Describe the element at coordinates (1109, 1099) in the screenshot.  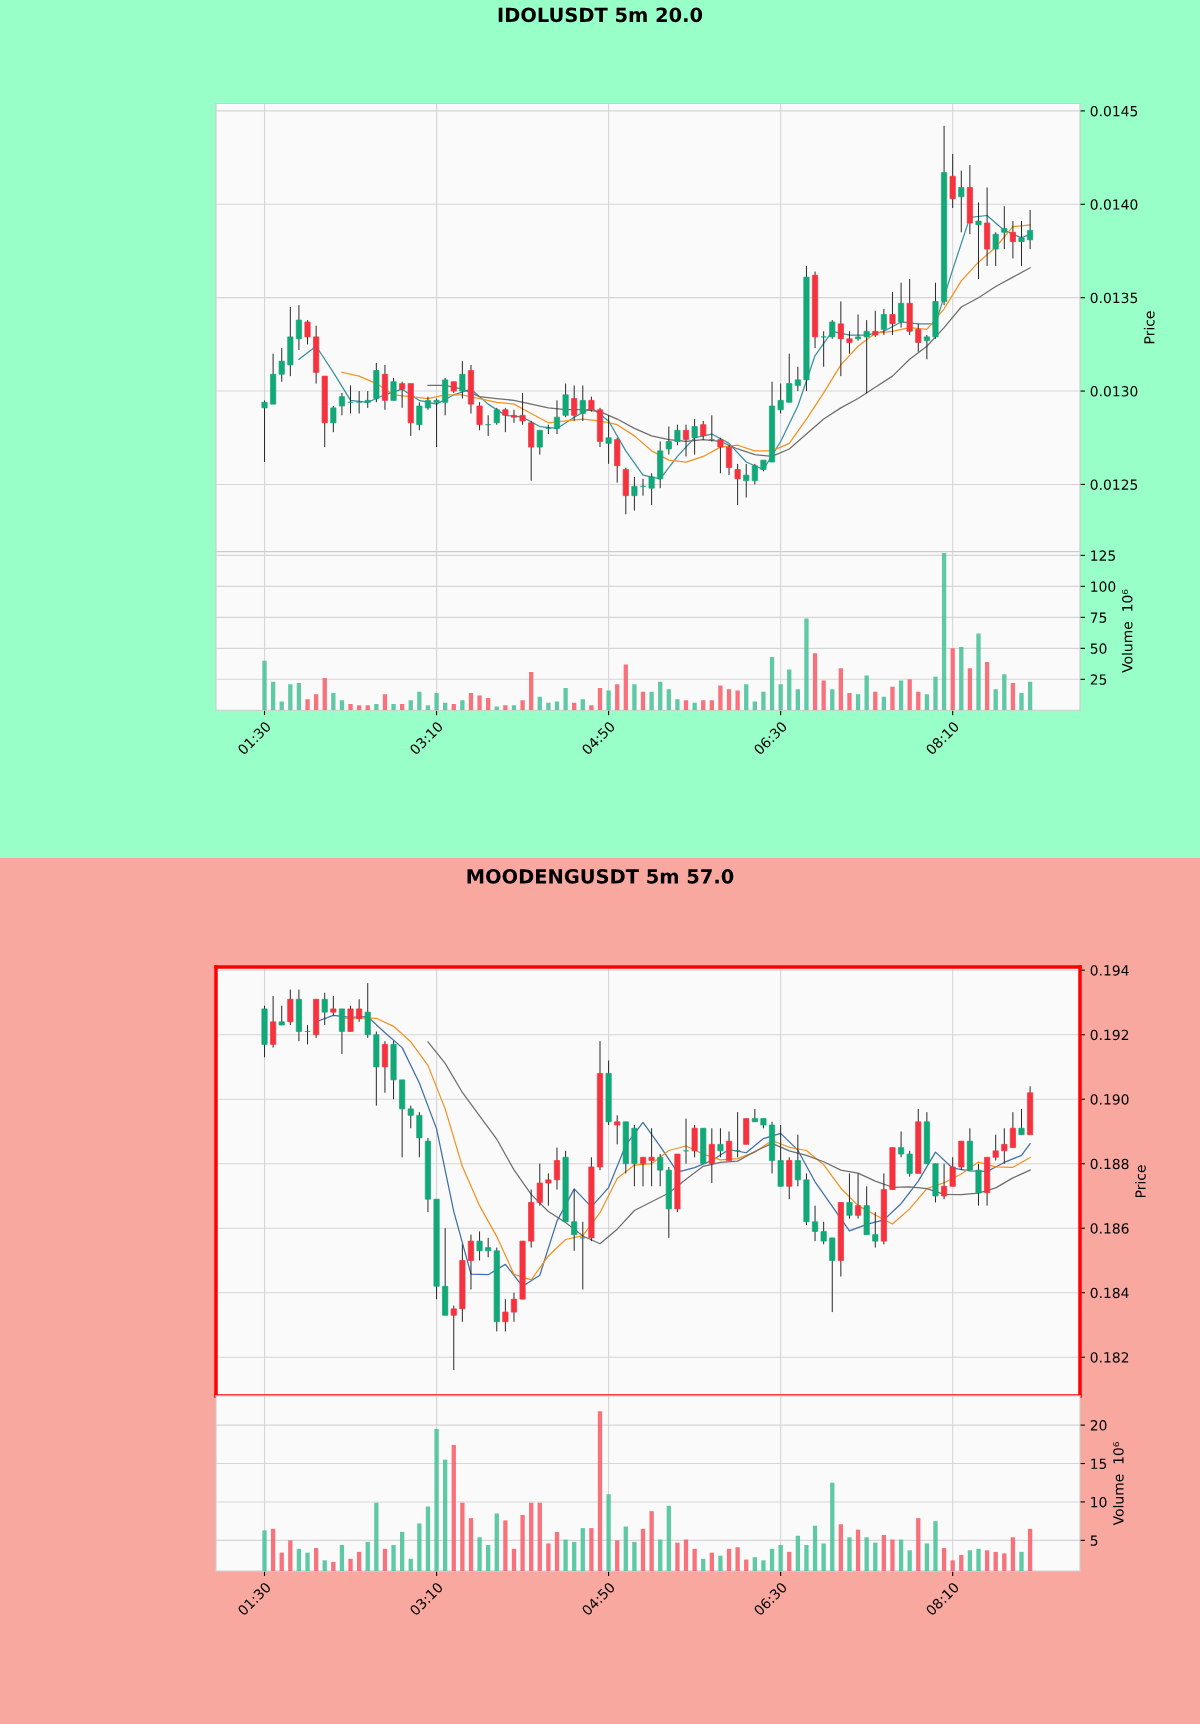
I see `y-tick-label: 0.190` at that location.